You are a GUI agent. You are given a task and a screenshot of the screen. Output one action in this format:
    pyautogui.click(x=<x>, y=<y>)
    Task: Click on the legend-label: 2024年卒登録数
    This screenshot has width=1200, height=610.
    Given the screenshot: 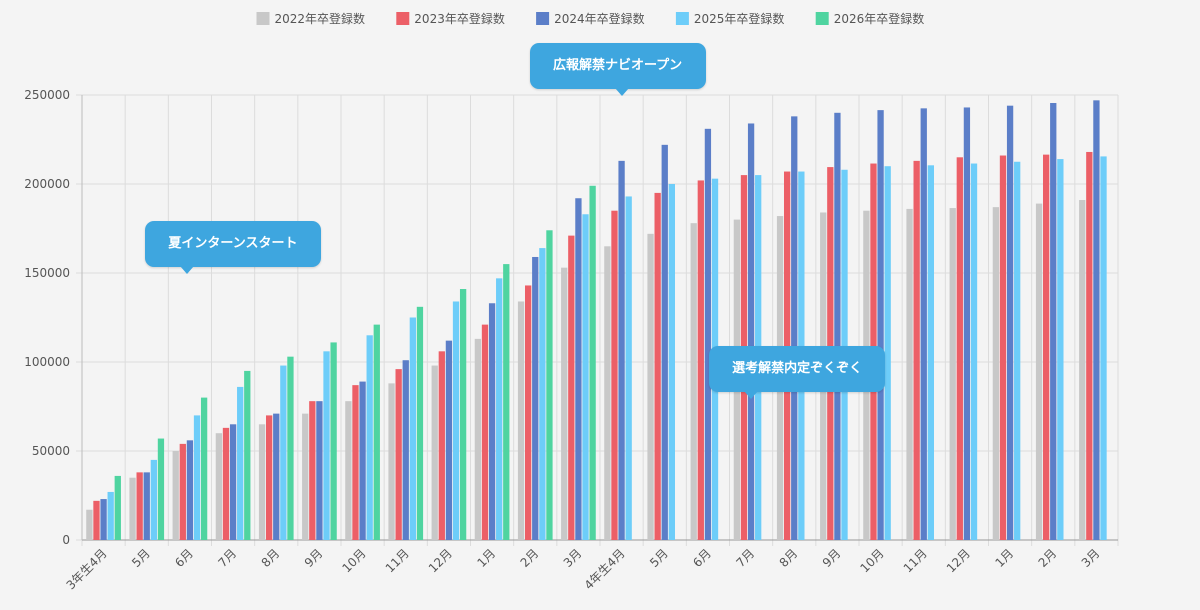 What is the action you would take?
    pyautogui.click(x=599, y=18)
    